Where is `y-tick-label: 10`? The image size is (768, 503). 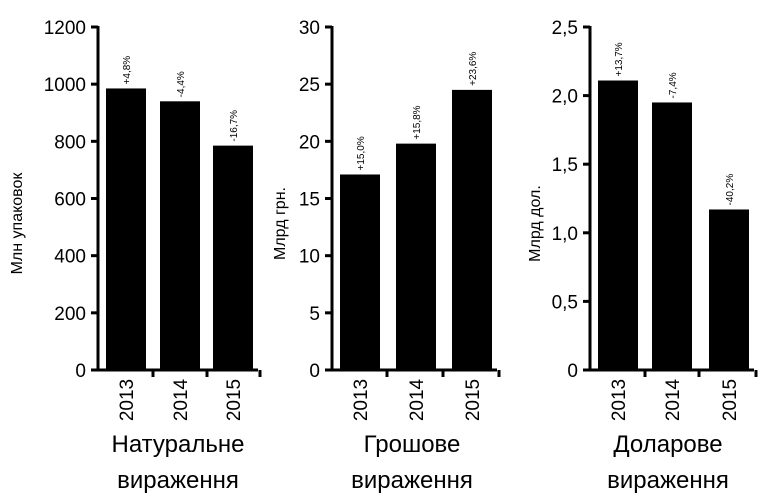 y-tick-label: 10 is located at coordinates (309, 257).